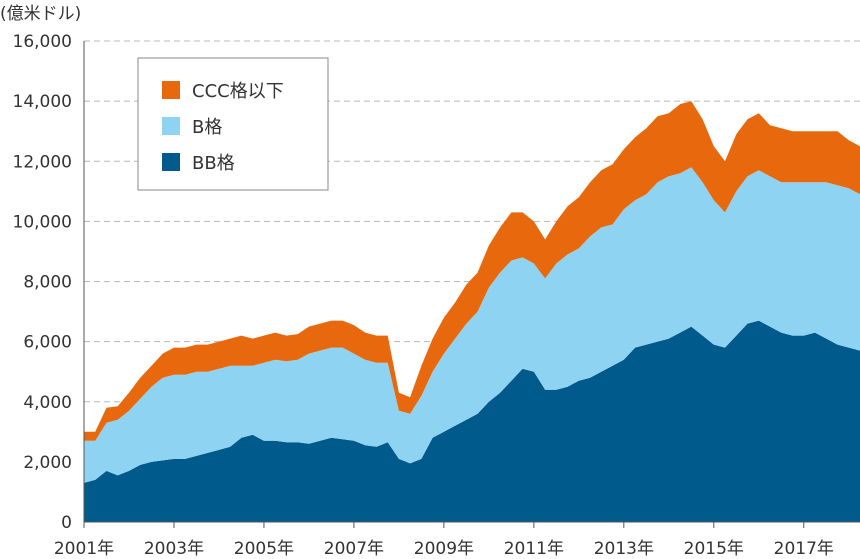  I want to click on x-tick-label-2: 2005年, so click(264, 549).